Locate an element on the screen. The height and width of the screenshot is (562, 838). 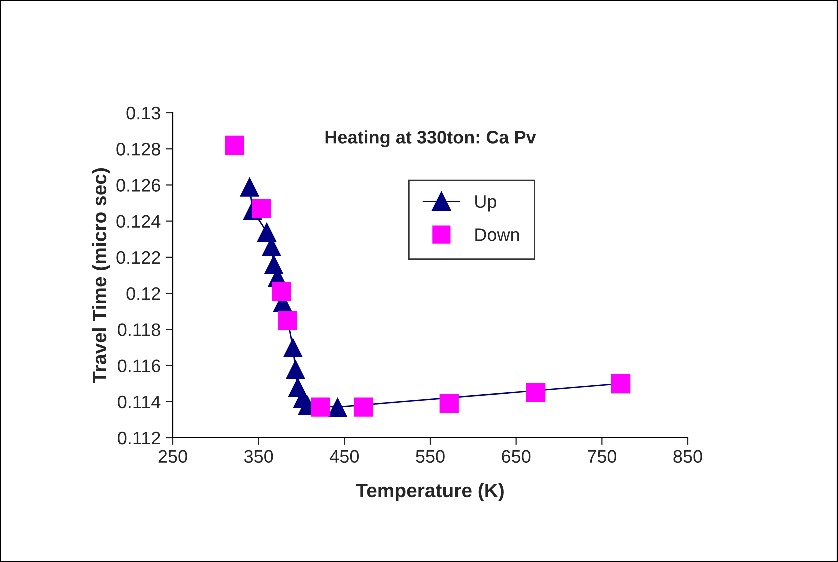
x-tick-label: 650 is located at coordinates (516, 457).